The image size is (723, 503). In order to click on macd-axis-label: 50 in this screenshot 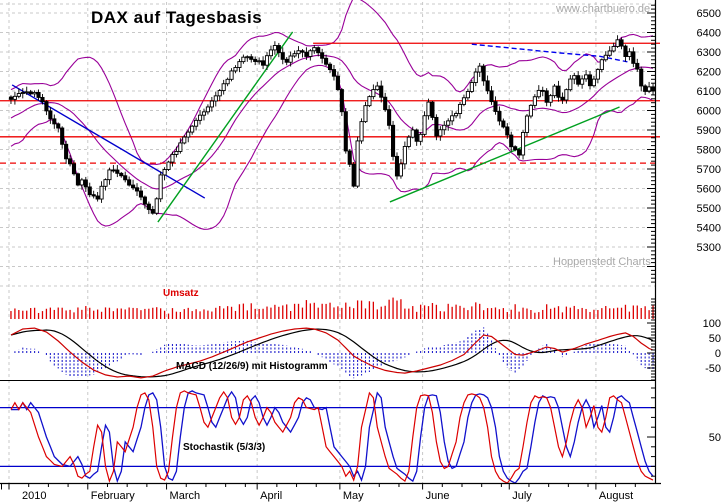, I will do `click(715, 339)`.